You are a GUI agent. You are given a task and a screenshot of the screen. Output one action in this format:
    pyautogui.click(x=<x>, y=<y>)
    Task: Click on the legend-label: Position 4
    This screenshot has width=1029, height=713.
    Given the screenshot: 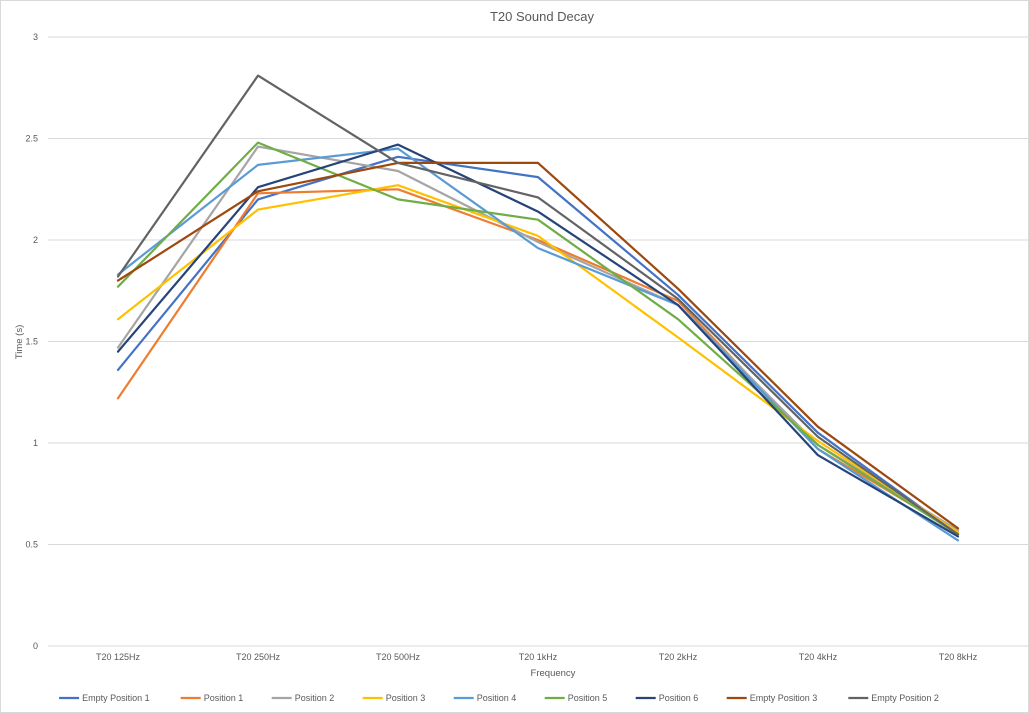 What is the action you would take?
    pyautogui.click(x=497, y=698)
    